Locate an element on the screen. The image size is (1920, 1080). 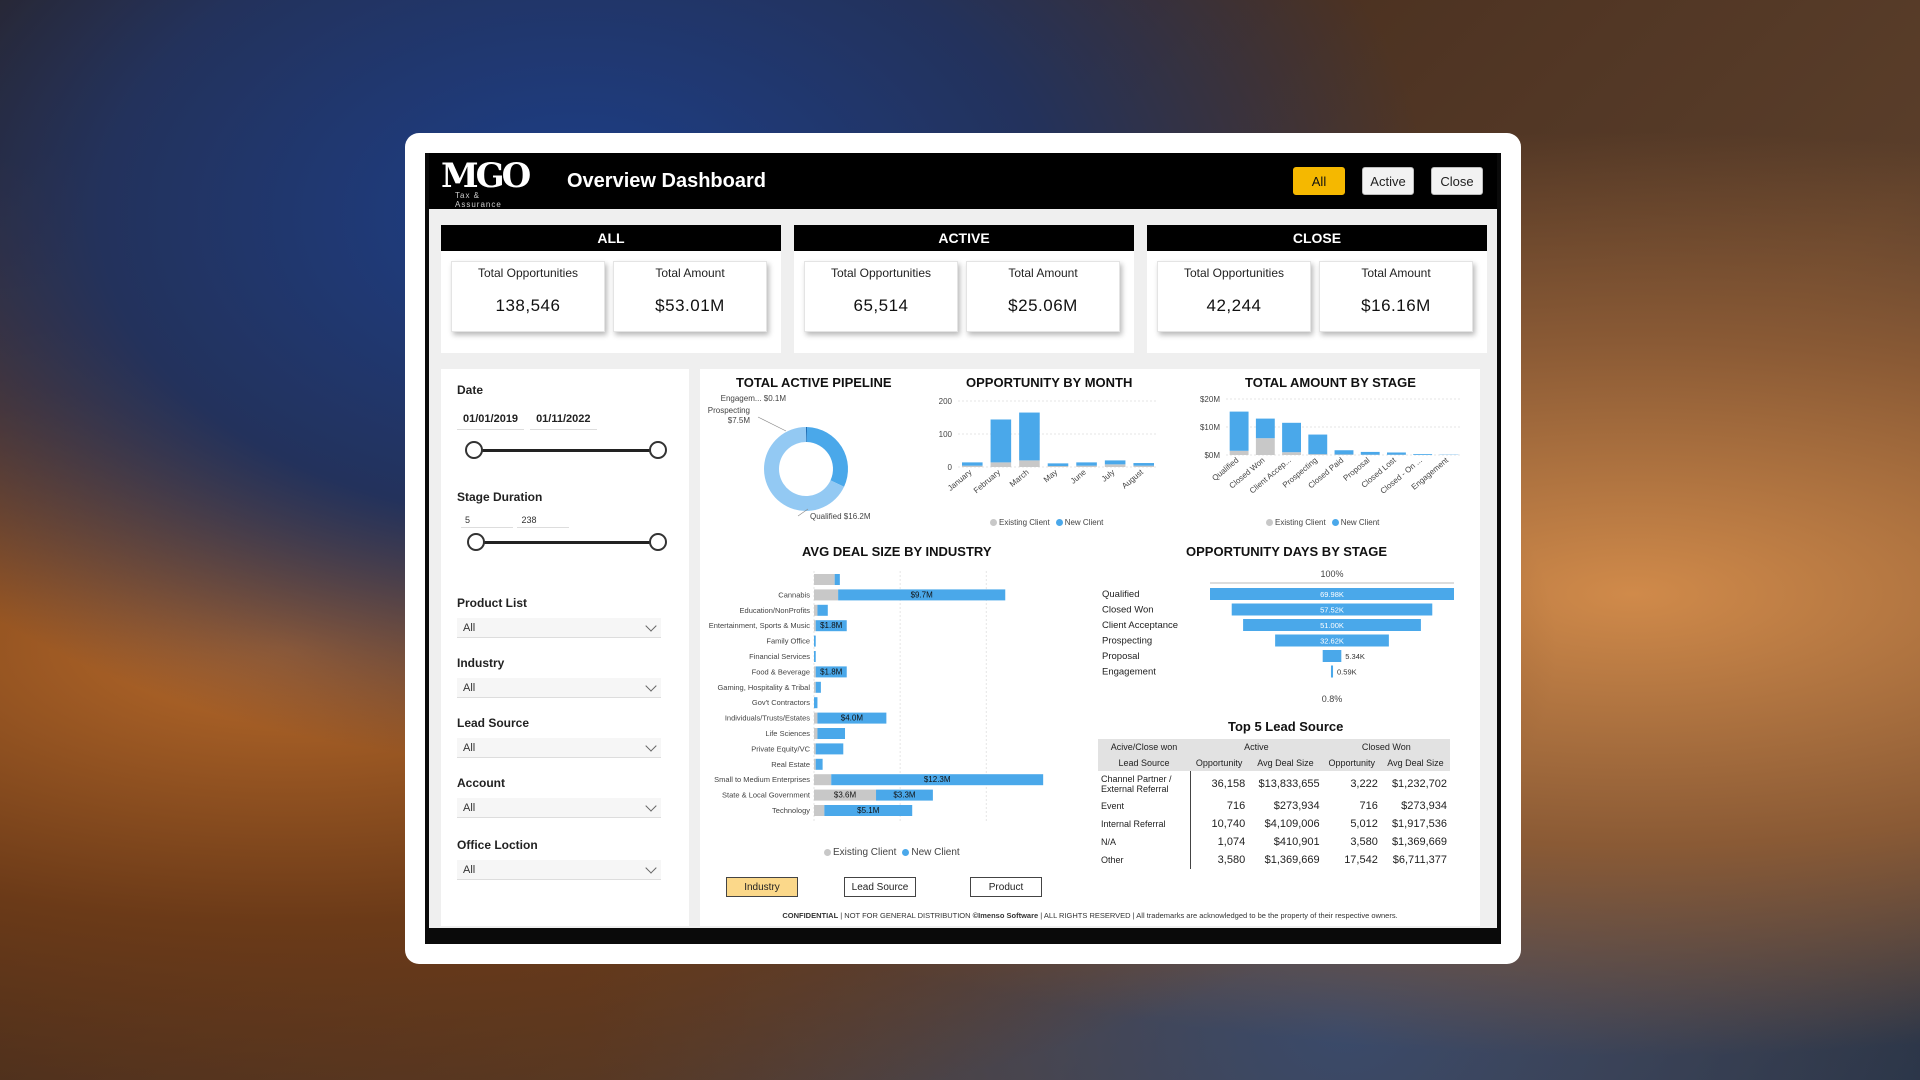
kpi-label: Total Amount is located at coordinates (1043, 273).